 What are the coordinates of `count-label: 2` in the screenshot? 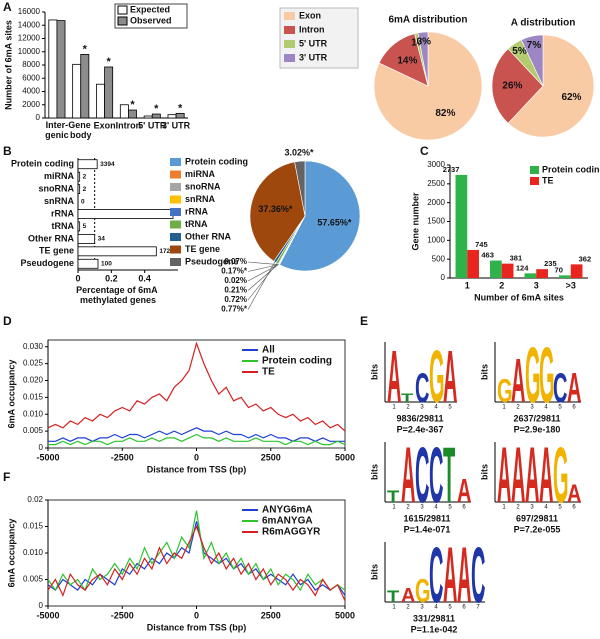 It's located at (85, 189).